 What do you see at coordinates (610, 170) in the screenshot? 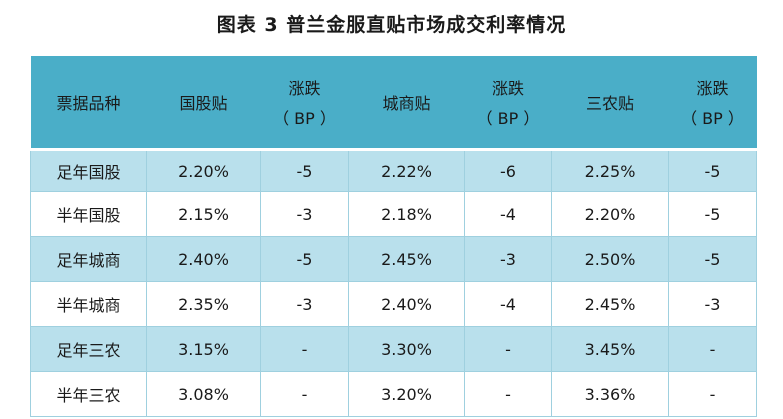
I see `cell-rate: 2.25%` at bounding box center [610, 170].